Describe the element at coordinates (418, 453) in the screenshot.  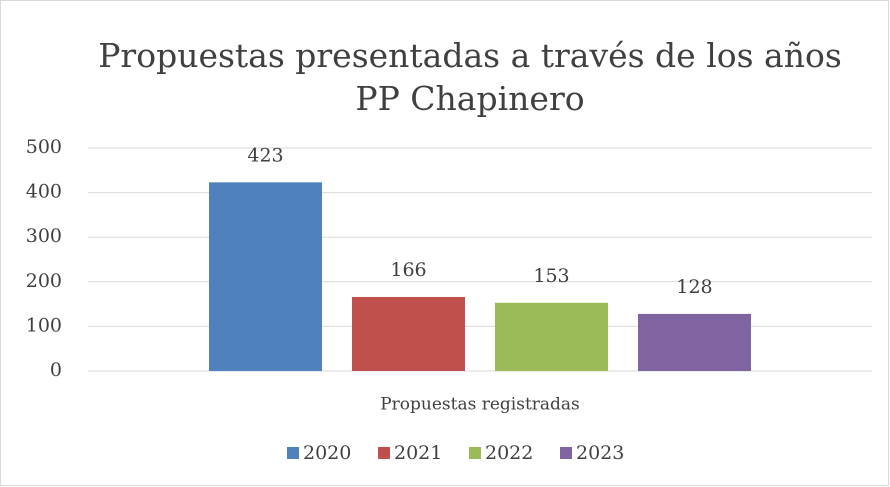
I see `legend-label: 2021` at that location.